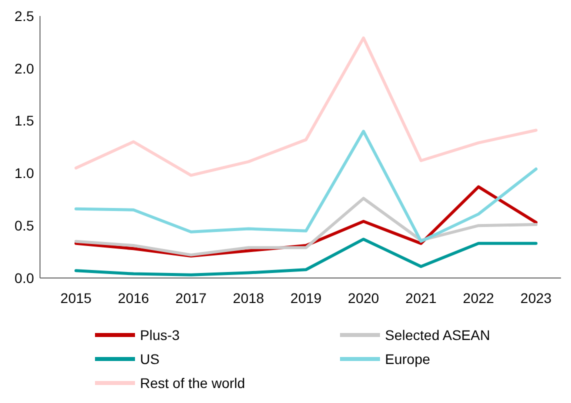 Image resolution: width=571 pixels, height=403 pixels. Describe the element at coordinates (134, 298) in the screenshot. I see `x-tick-label: 2016` at that location.